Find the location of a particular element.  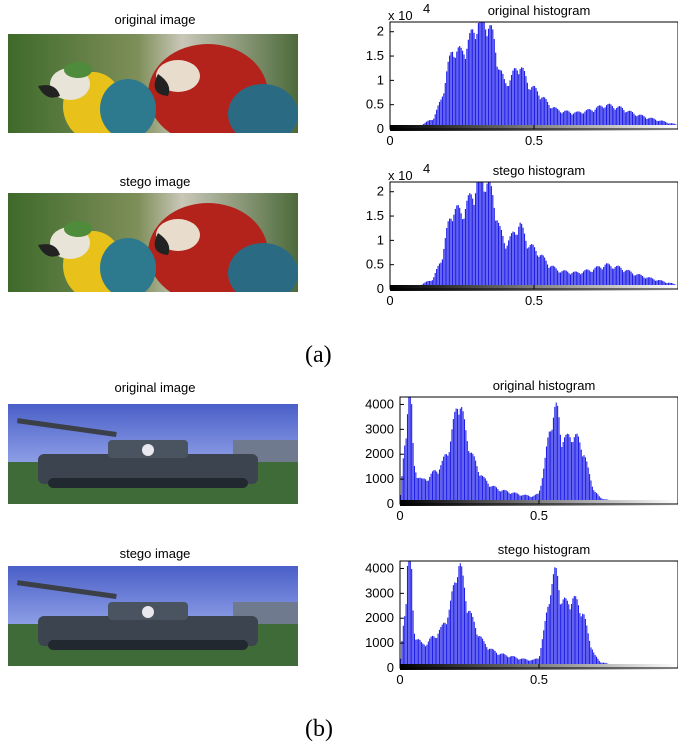

x-tick-label: 0.5 is located at coordinates (534, 140).